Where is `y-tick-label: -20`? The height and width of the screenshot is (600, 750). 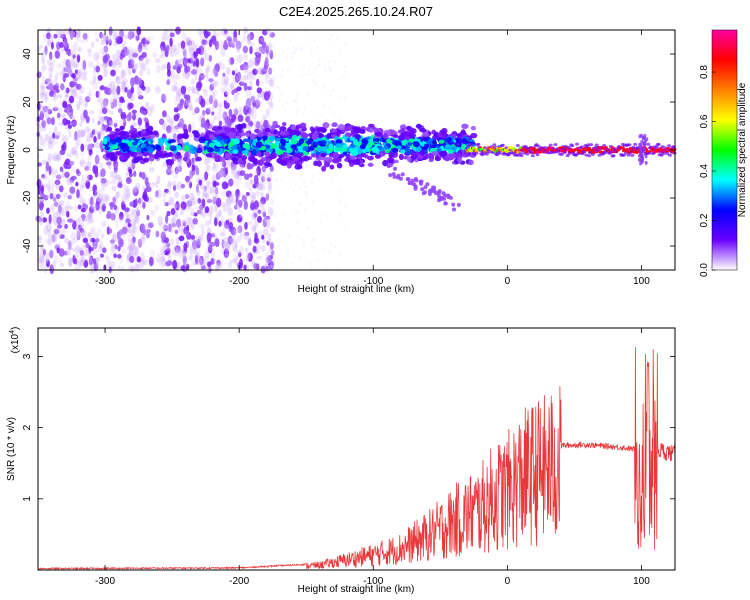 y-tick-label: -20 is located at coordinates (27, 197).